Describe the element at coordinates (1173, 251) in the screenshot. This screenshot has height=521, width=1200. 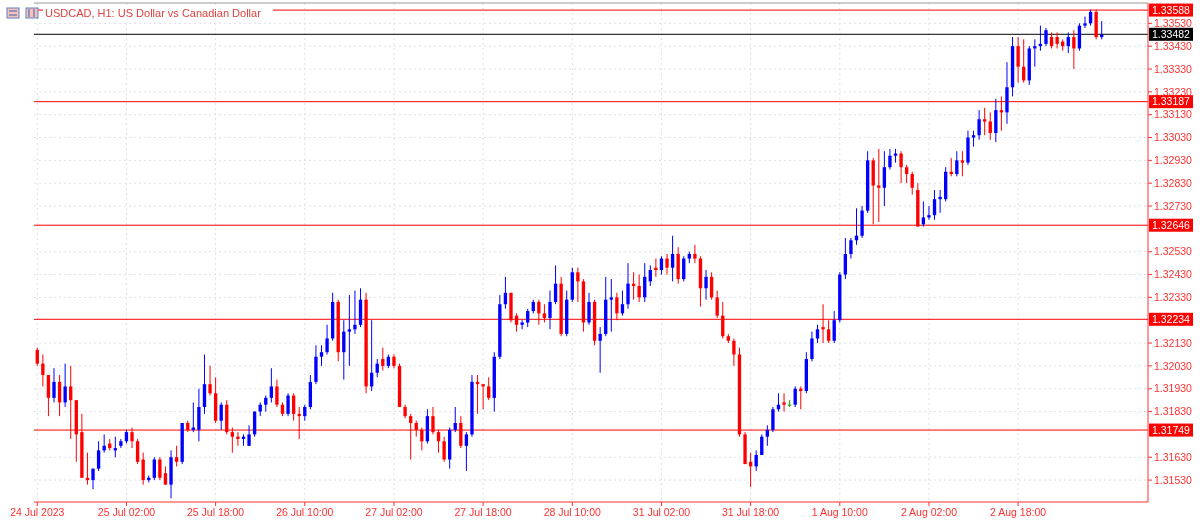
I see `y-tick-label: 1.32530` at that location.